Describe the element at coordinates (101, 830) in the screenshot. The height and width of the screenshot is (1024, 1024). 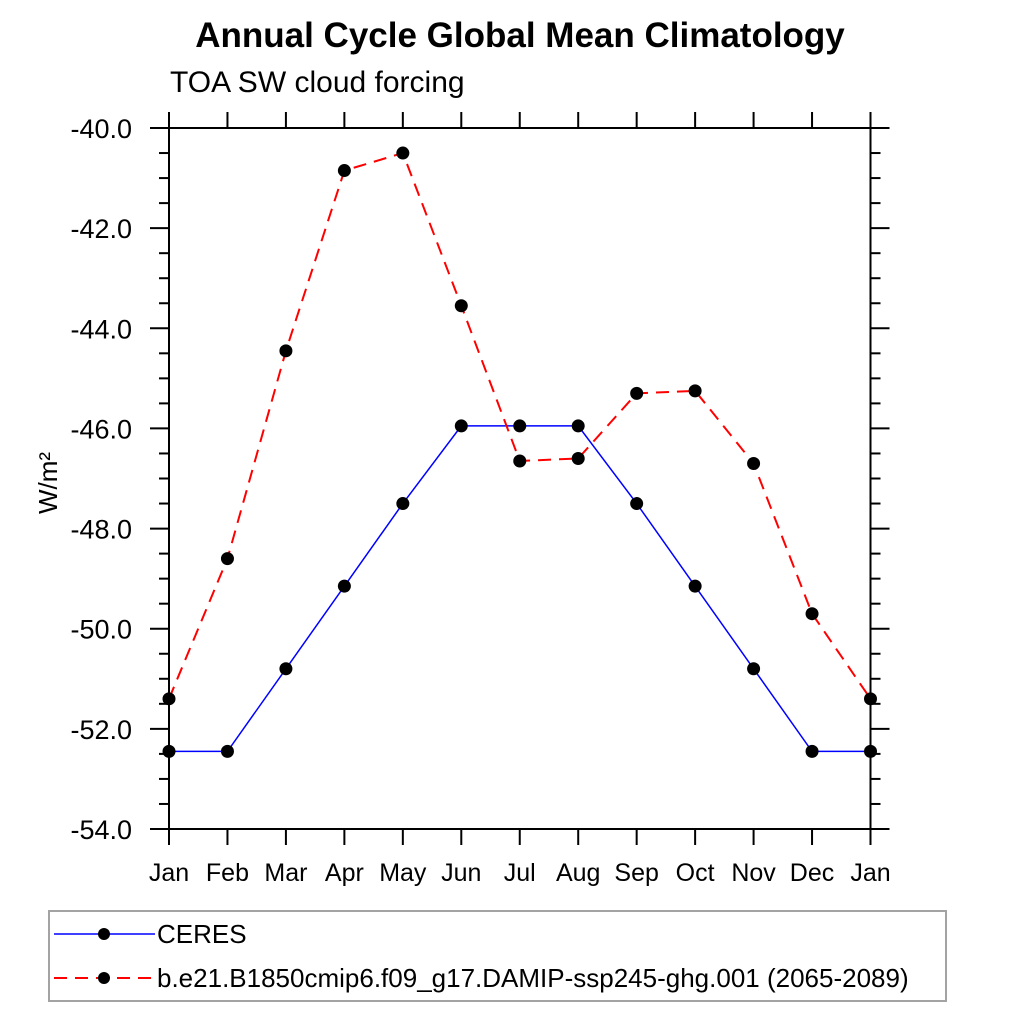
I see `y-axis-tick-label: -54.0` at that location.